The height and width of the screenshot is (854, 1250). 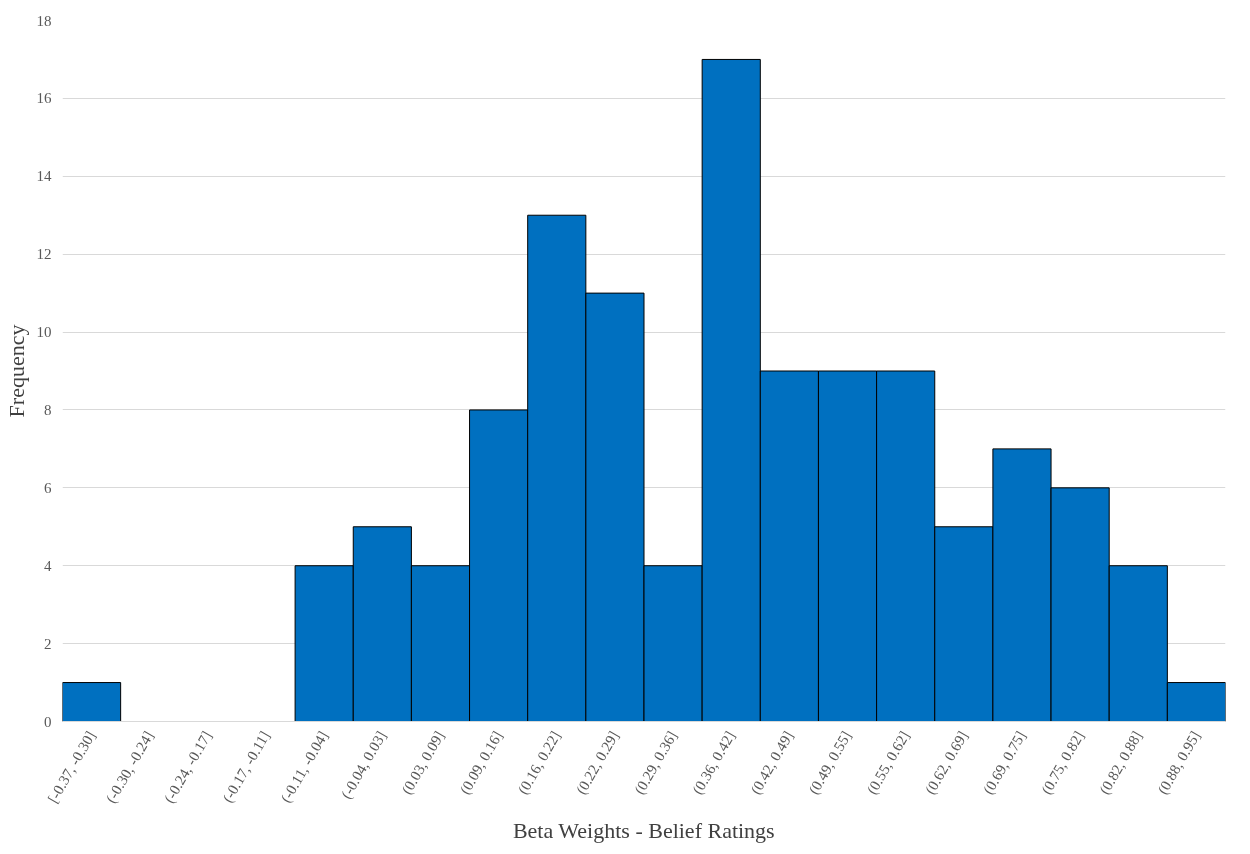 What do you see at coordinates (16, 371) in the screenshot?
I see `y-axis-title: Frequency` at bounding box center [16, 371].